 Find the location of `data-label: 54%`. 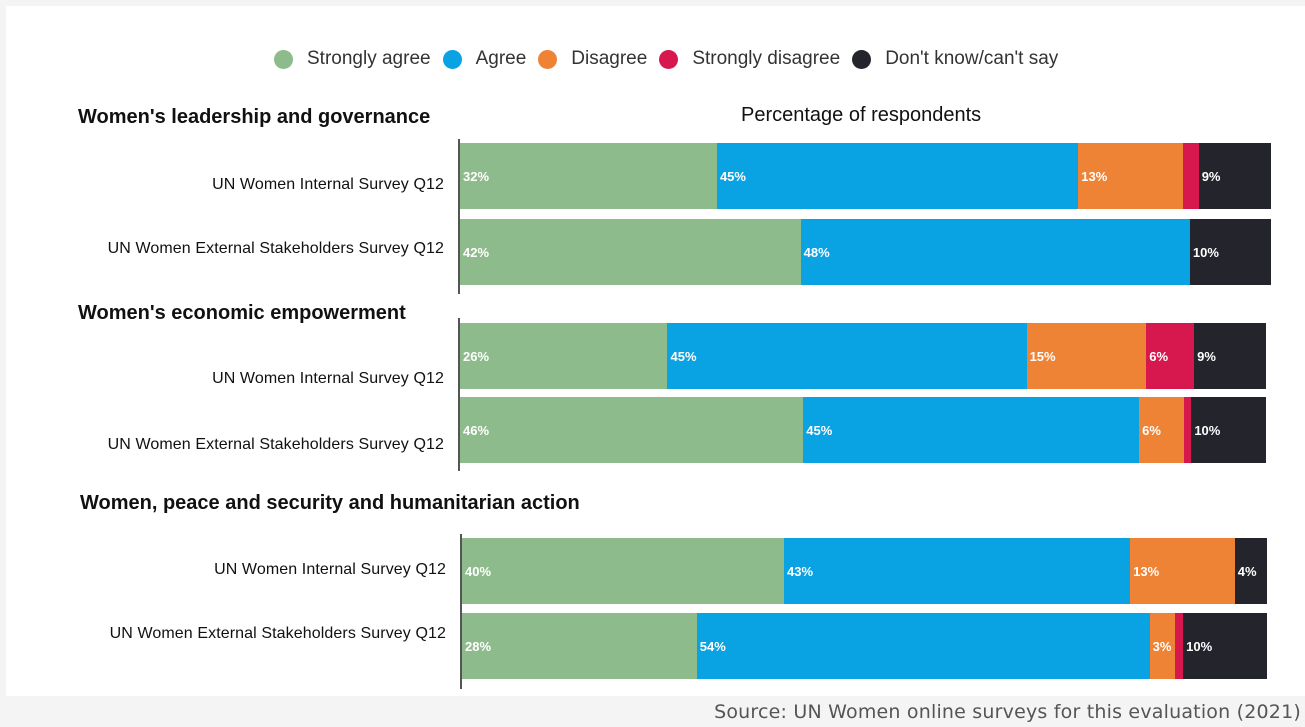

data-label: 54% is located at coordinates (712, 646).